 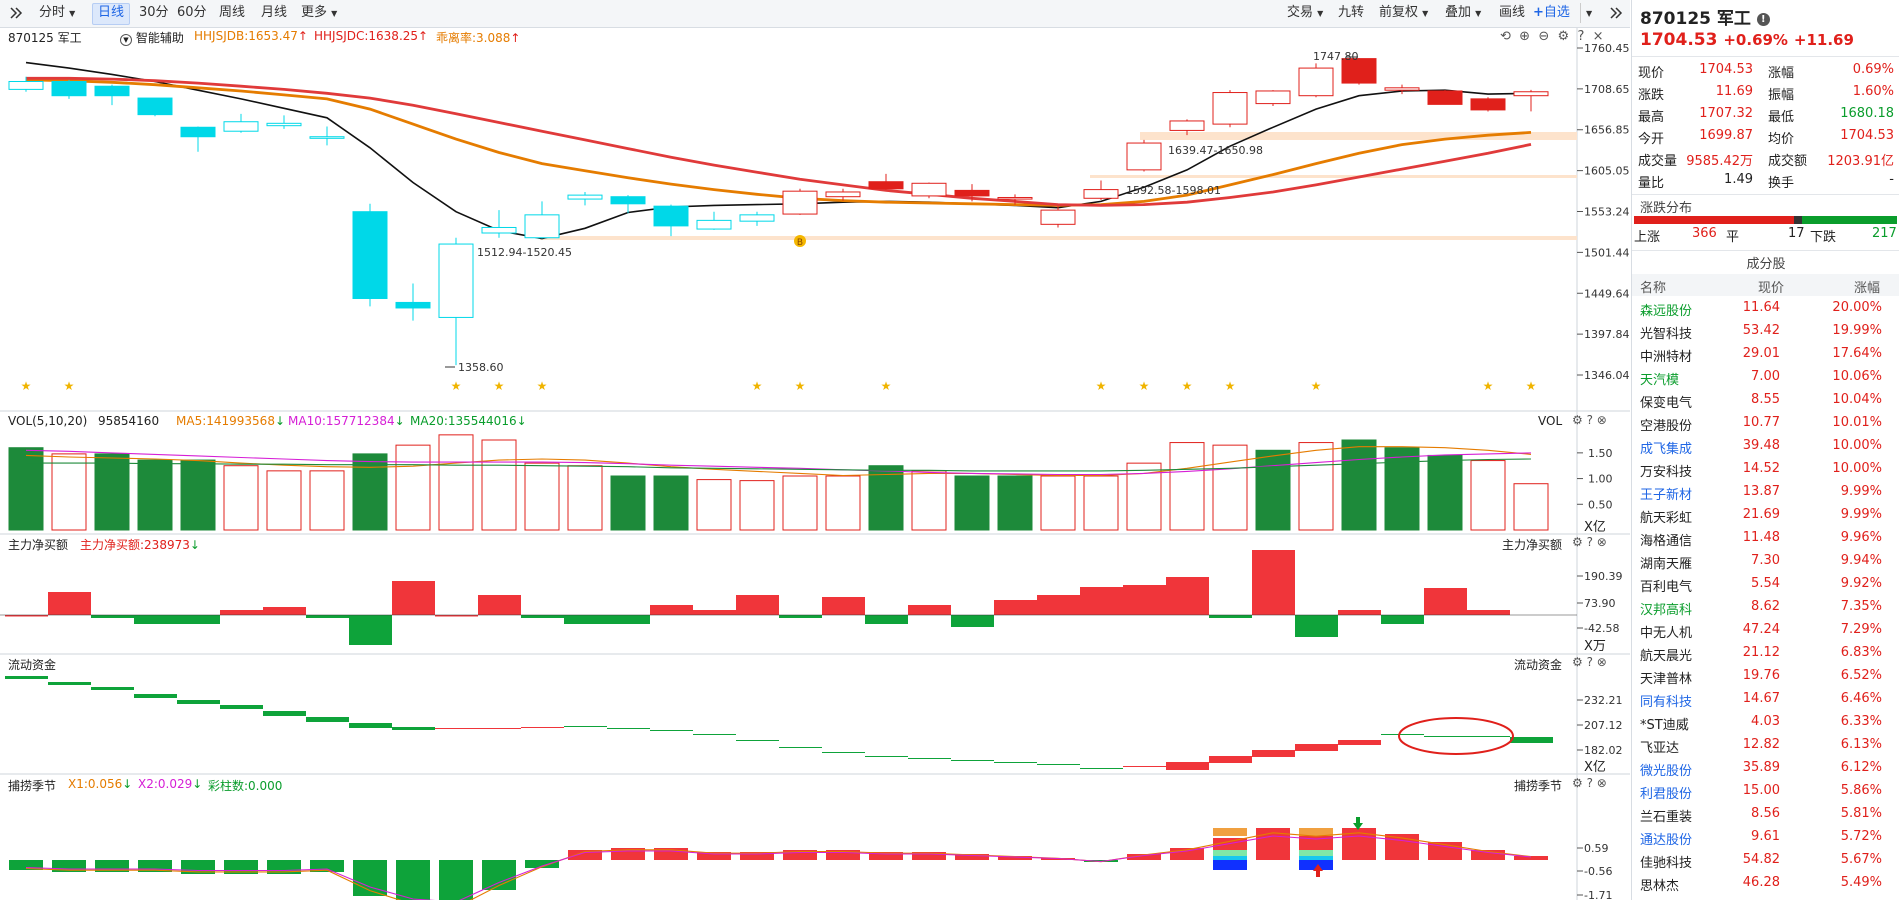 I want to click on component-row: 思林杰 46.28 5.49%, so click(x=1765, y=883).